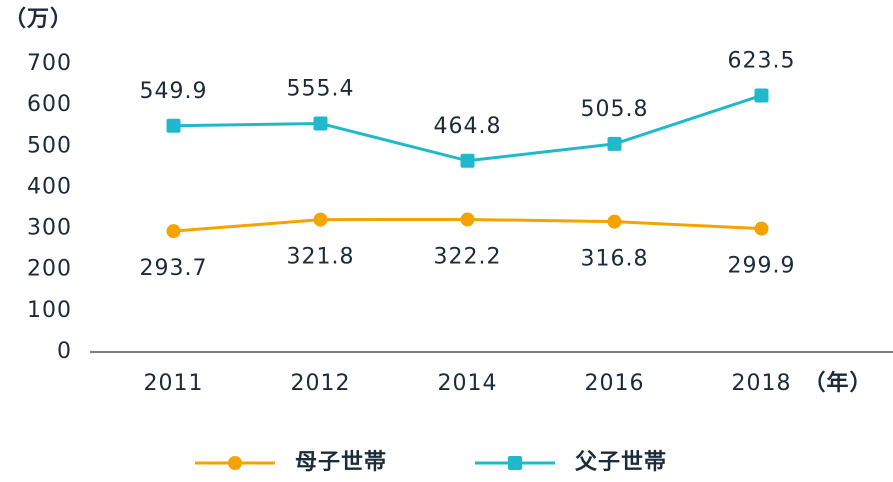 The width and height of the screenshot is (893, 482). I want to click on x-tick-label: 2012, so click(321, 383).